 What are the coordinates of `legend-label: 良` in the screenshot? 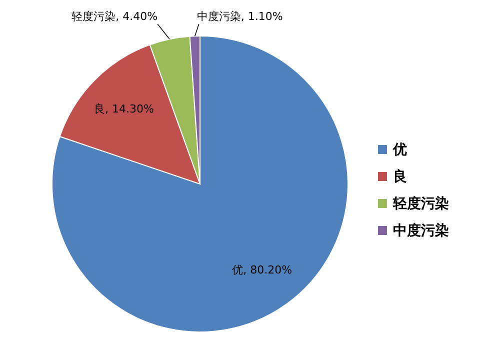 It's located at (400, 176).